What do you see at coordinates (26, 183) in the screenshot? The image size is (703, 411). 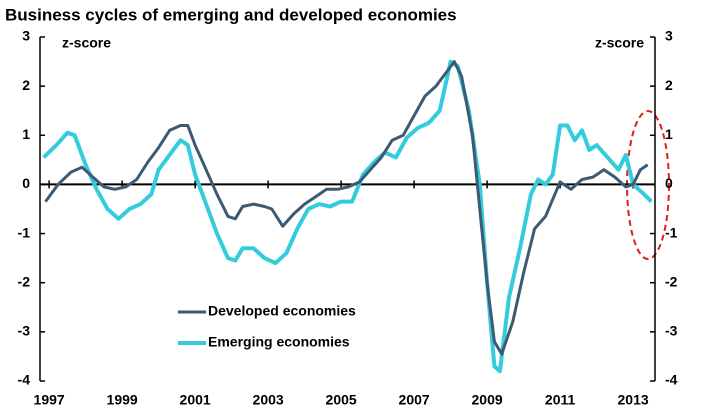 I see `y-tick-label: 0` at bounding box center [26, 183].